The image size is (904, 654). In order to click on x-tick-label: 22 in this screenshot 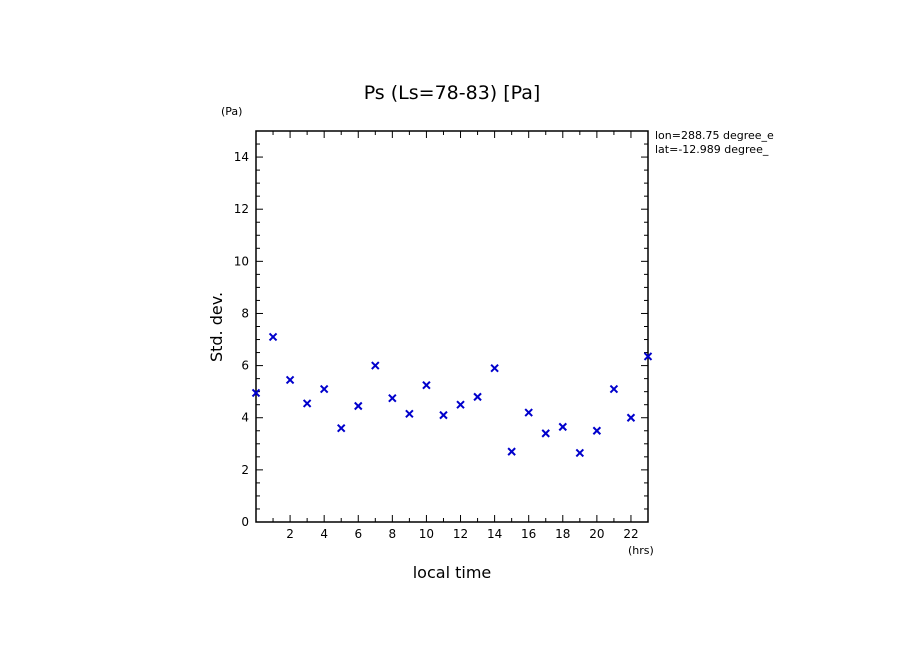, I will do `click(630, 534)`.